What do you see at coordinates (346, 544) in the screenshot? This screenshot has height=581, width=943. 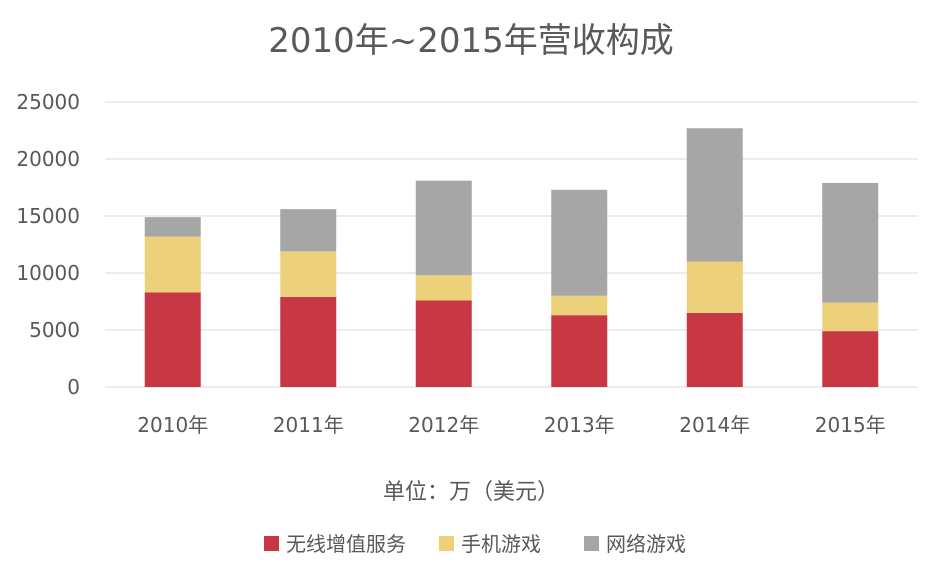 I see `legend-label: 无线增值服务` at bounding box center [346, 544].